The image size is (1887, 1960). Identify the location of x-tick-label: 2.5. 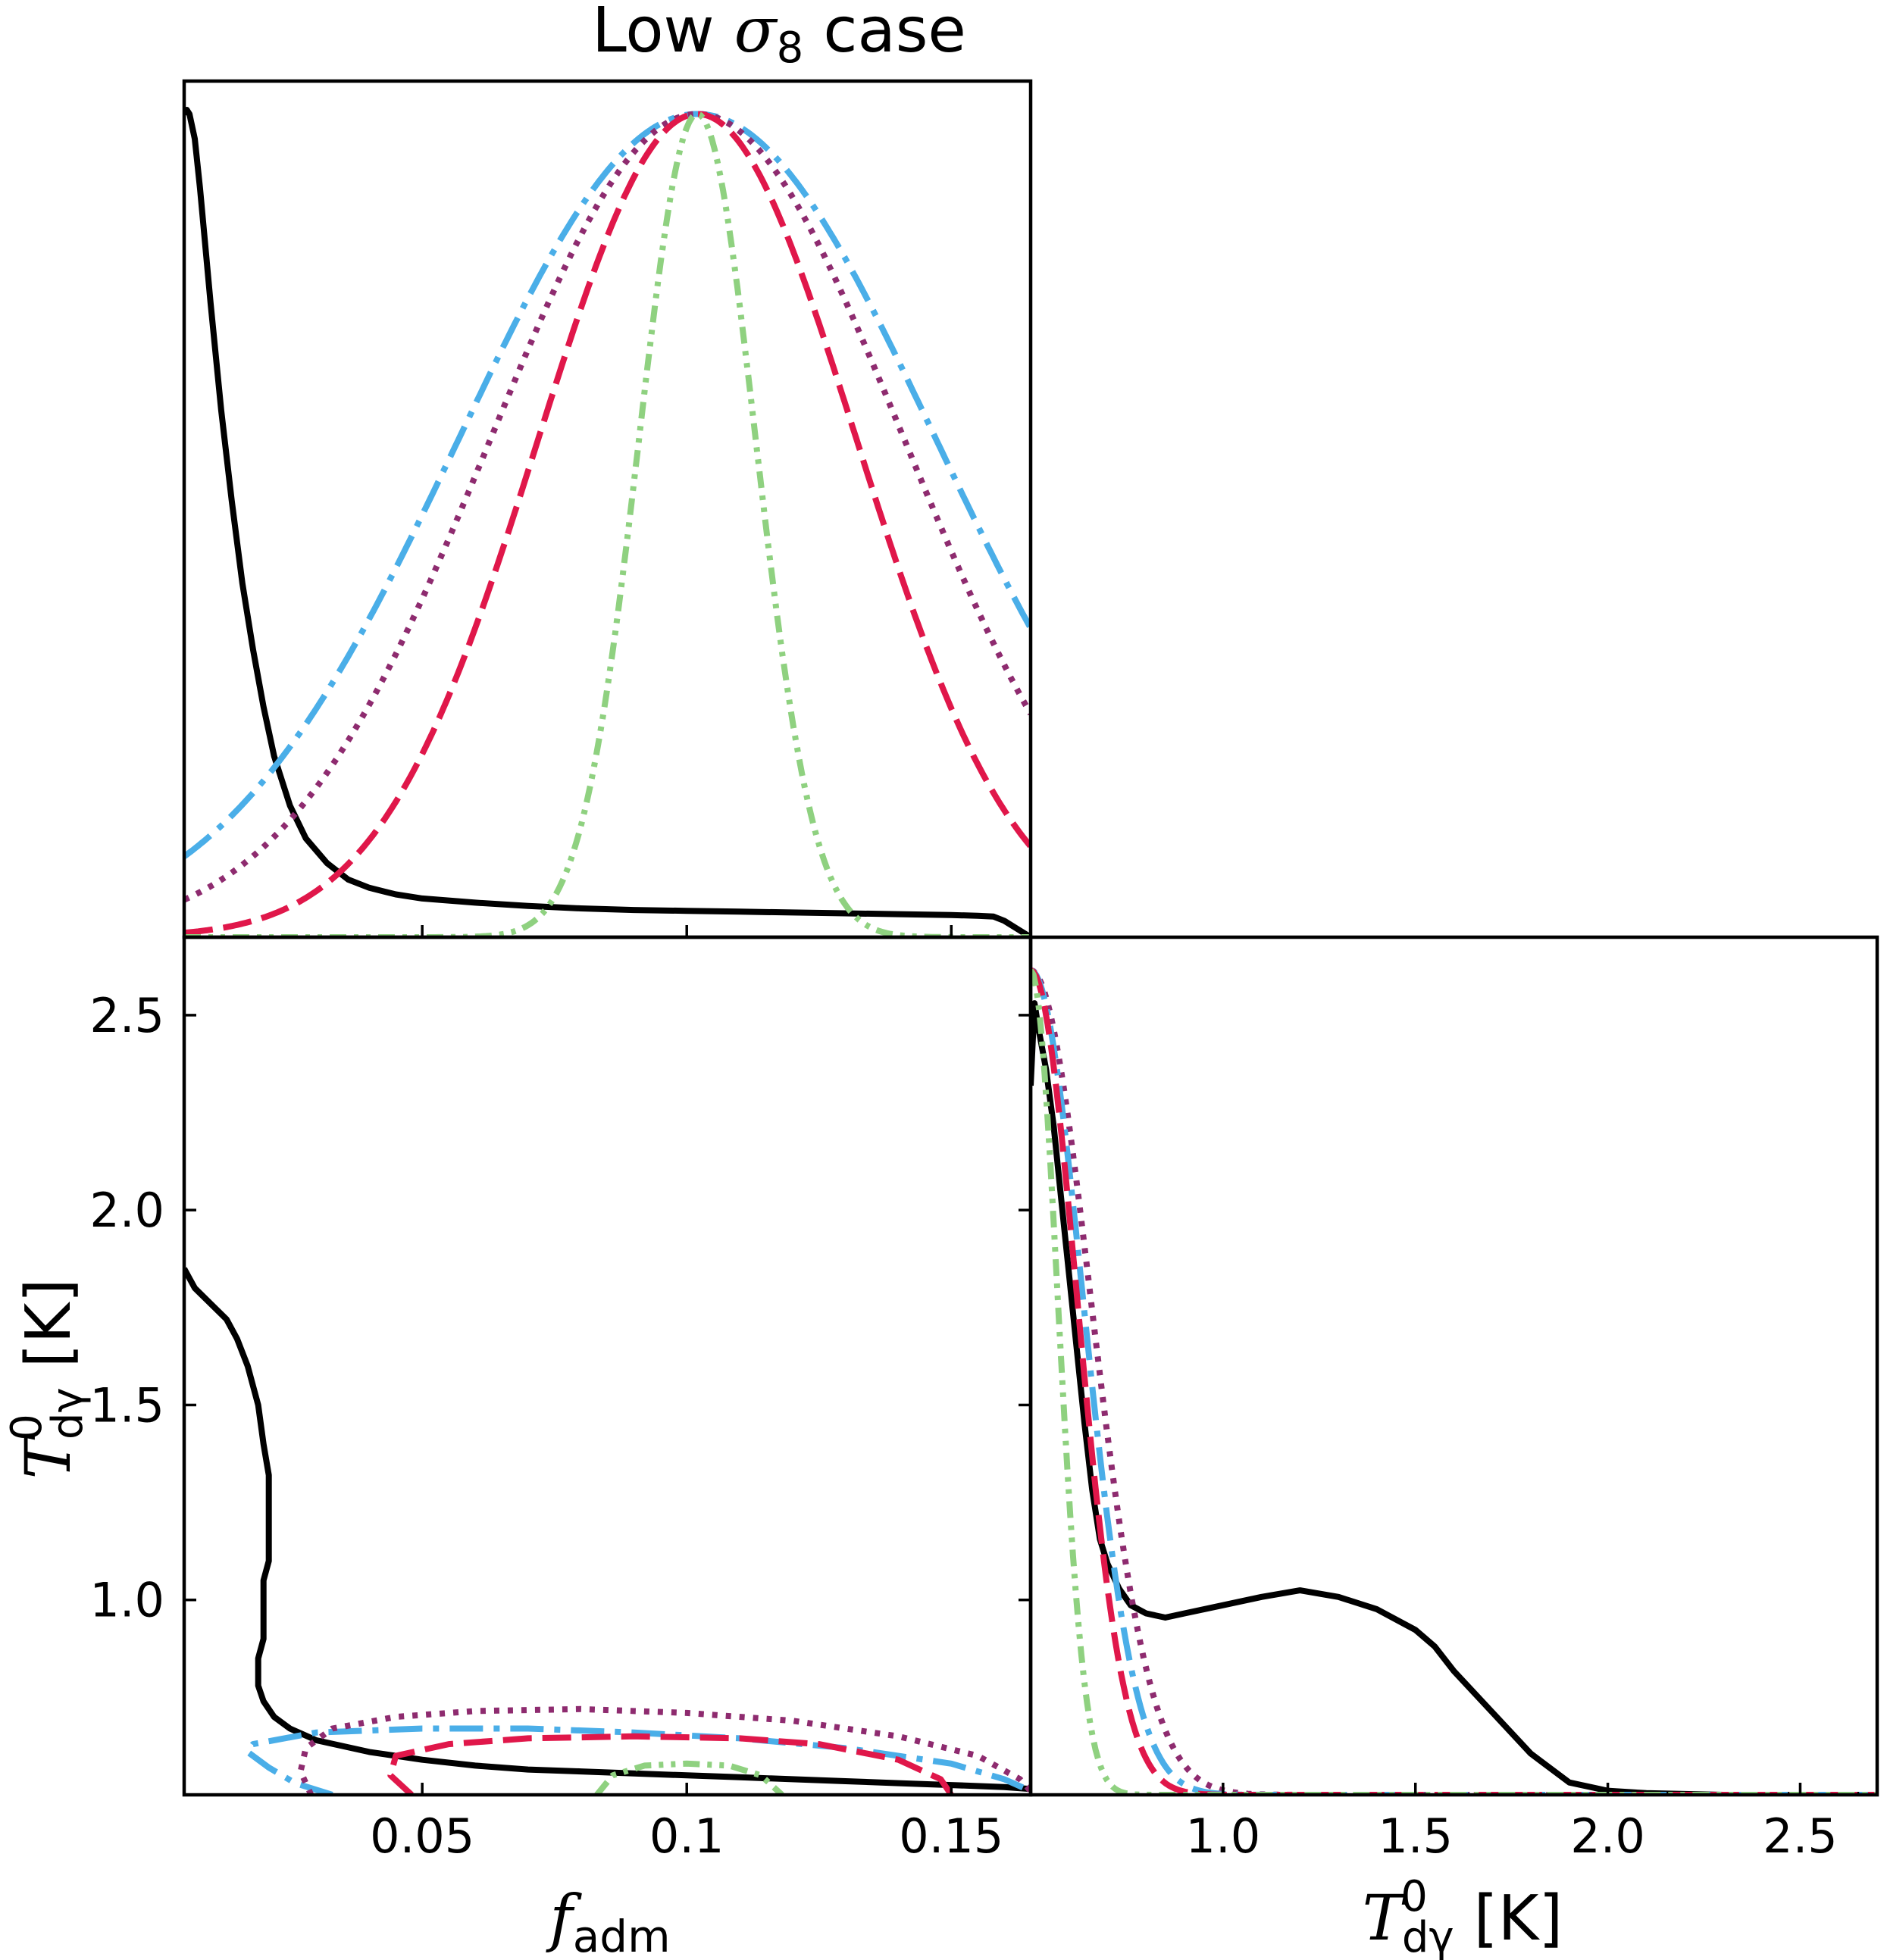
(1800, 1836).